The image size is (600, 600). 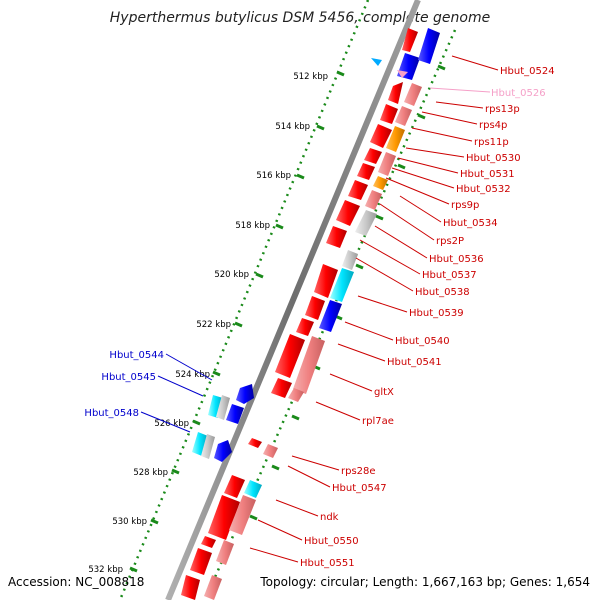 I want to click on pink-marker, so click(x=402, y=74).